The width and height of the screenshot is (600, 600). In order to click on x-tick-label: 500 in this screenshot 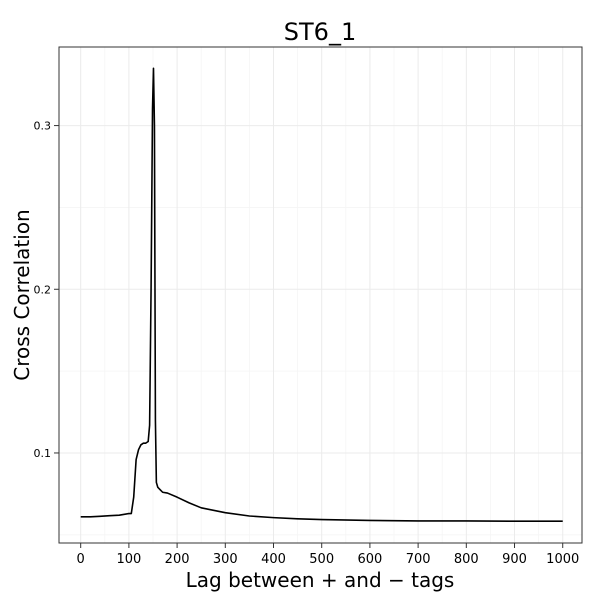, I will do `click(321, 559)`.